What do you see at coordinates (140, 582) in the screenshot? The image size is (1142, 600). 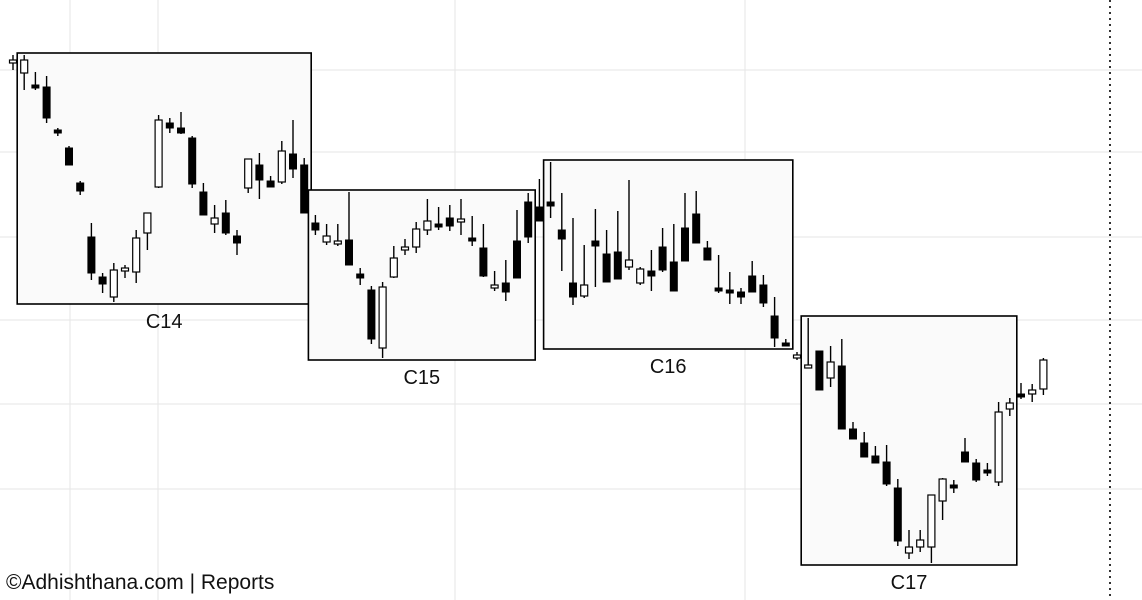 I see `copyright-footer: ©Adhishthana.com | Reports` at bounding box center [140, 582].